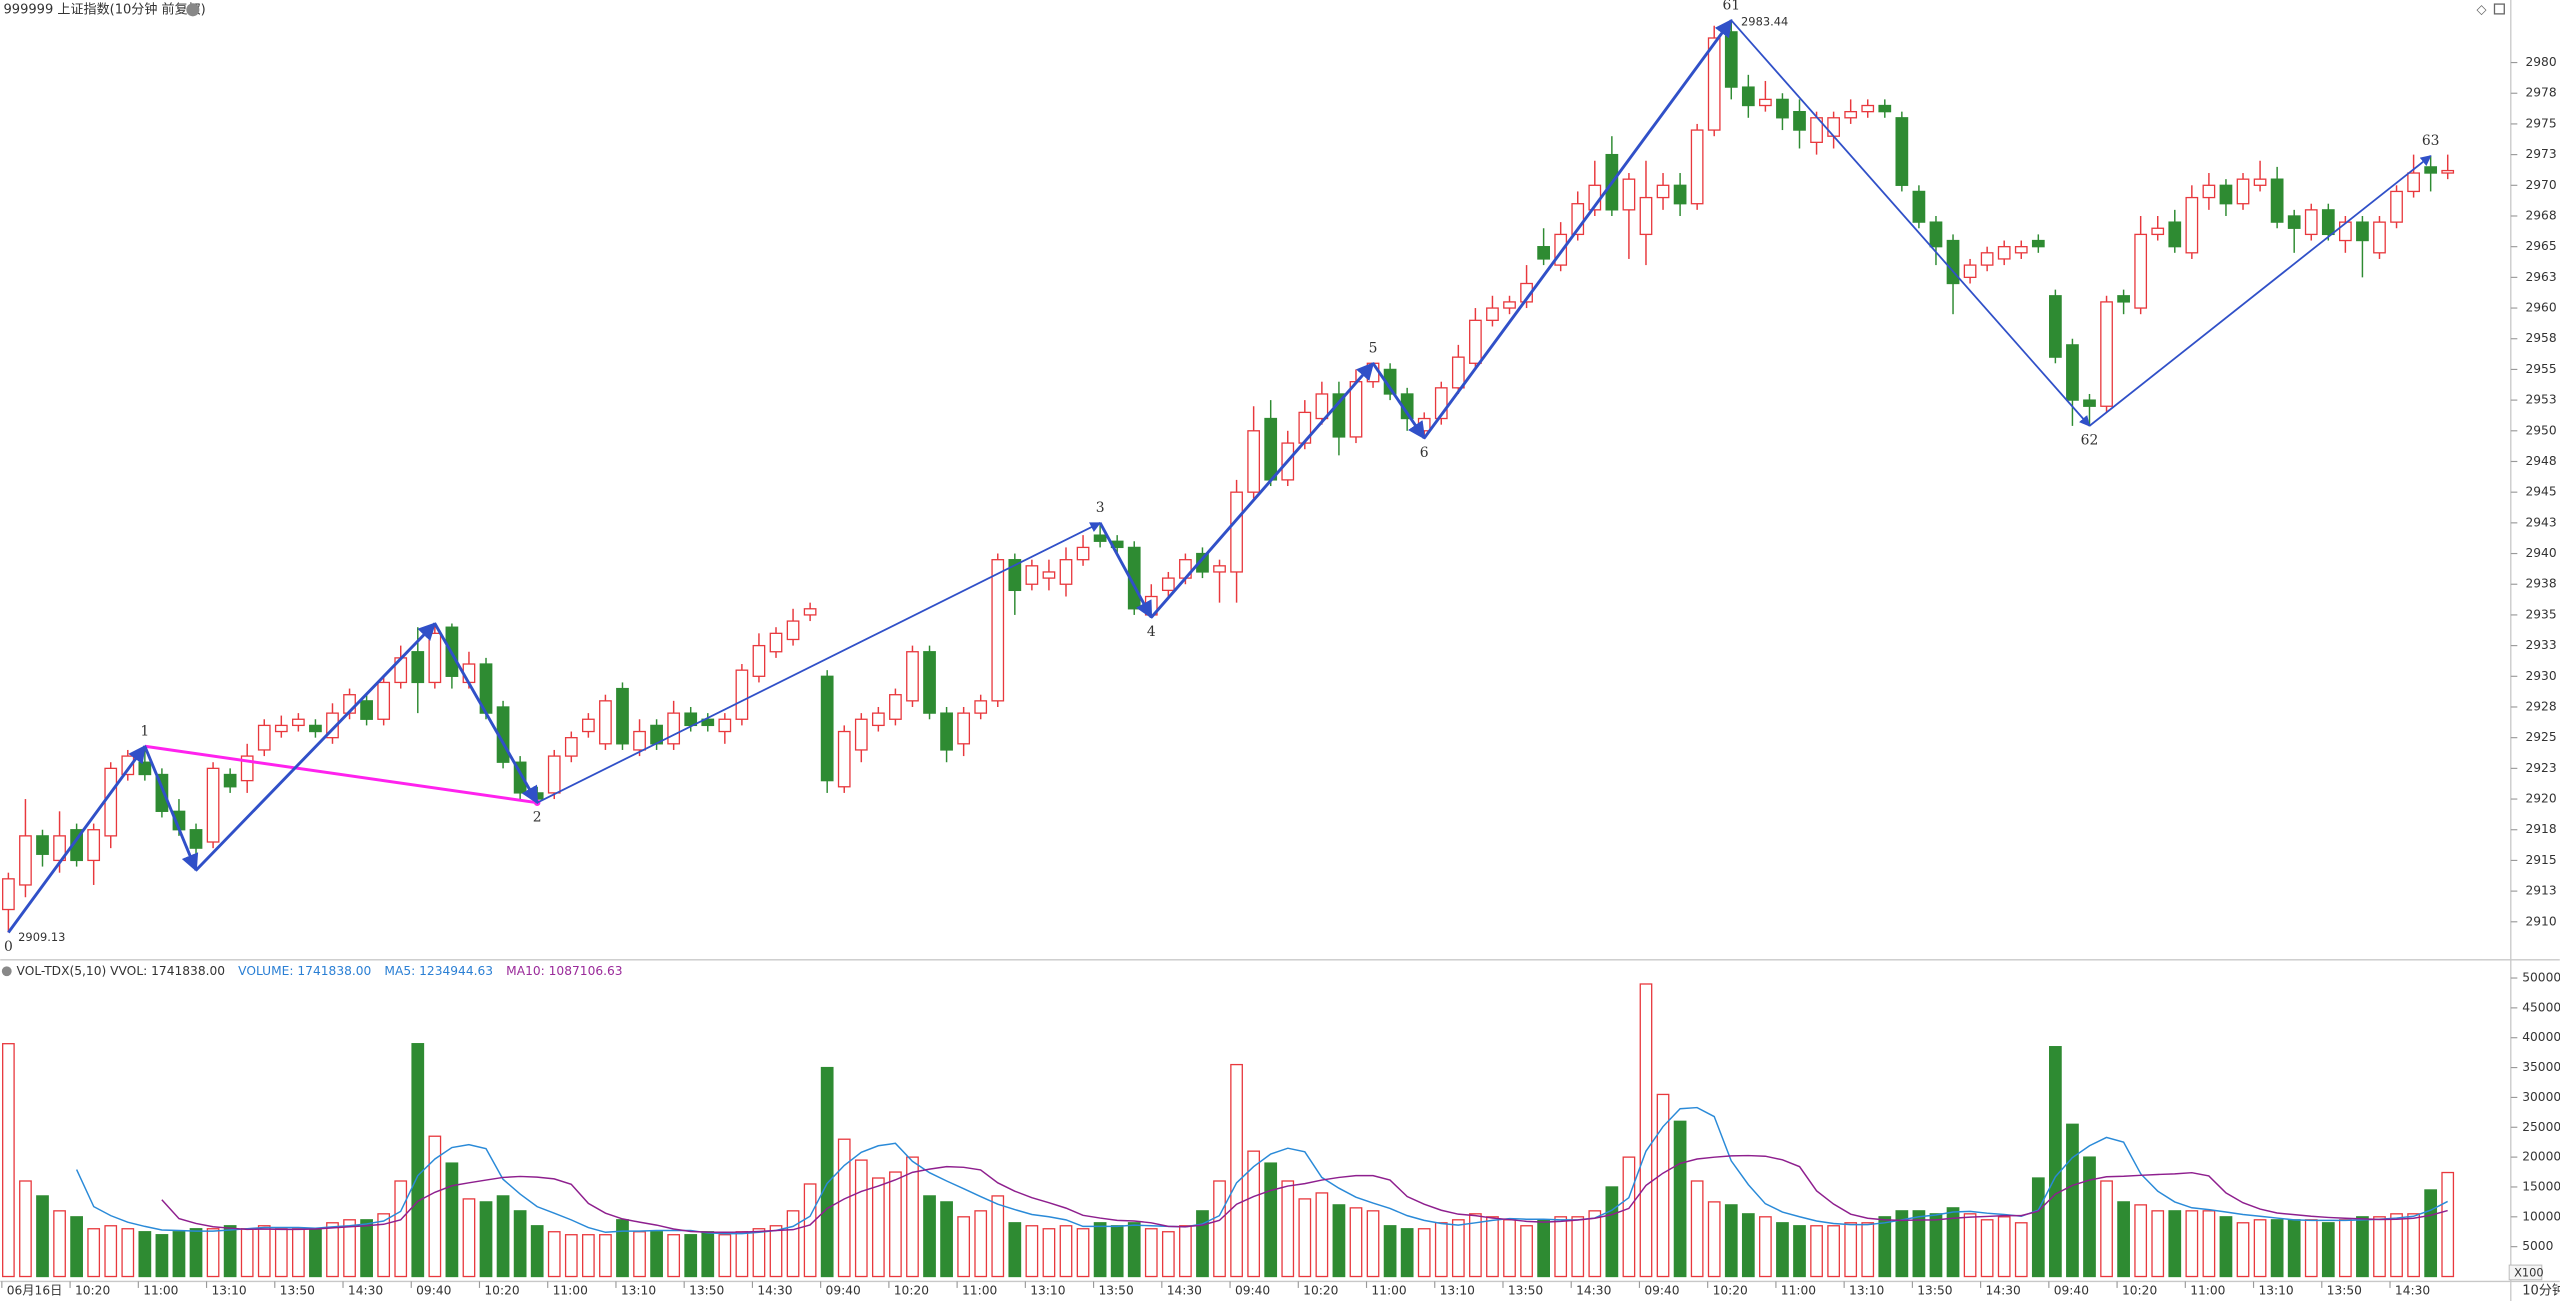 The image size is (2560, 1301). What do you see at coordinates (1457, 1291) in the screenshot?
I see `x-tick-label: 13:10` at bounding box center [1457, 1291].